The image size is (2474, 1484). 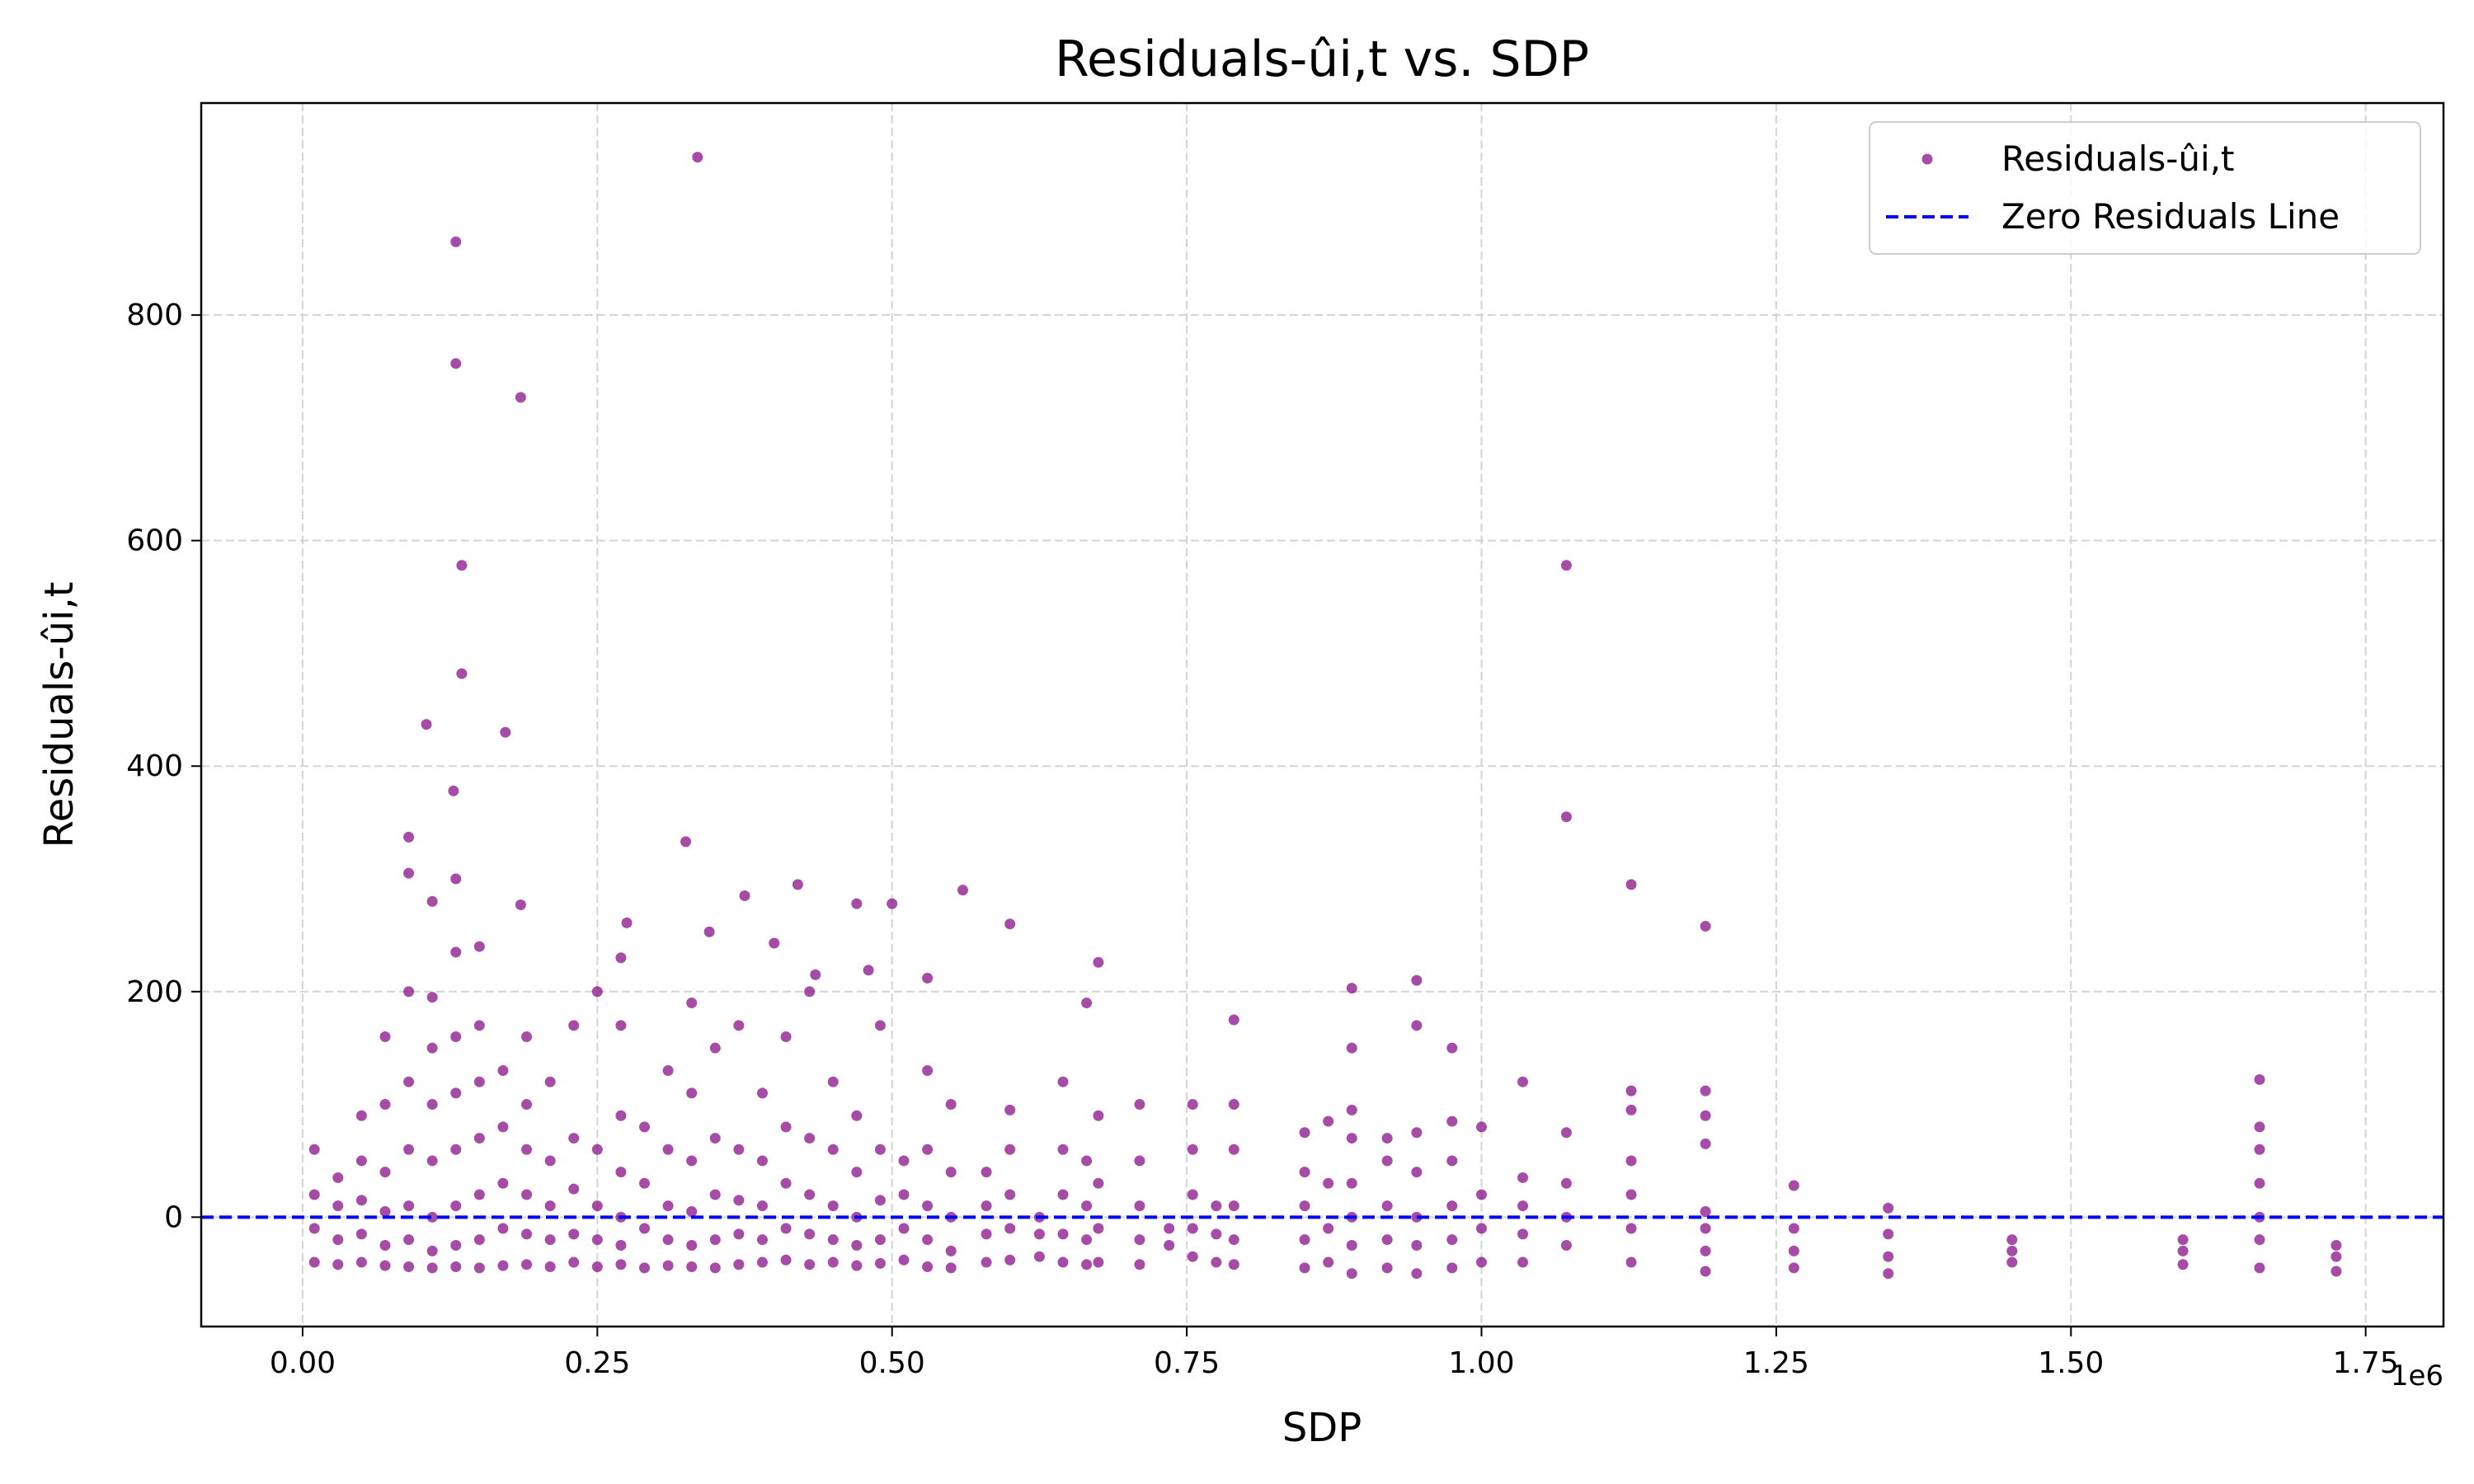 I want to click on y-tick-label: 400, so click(x=154, y=766).